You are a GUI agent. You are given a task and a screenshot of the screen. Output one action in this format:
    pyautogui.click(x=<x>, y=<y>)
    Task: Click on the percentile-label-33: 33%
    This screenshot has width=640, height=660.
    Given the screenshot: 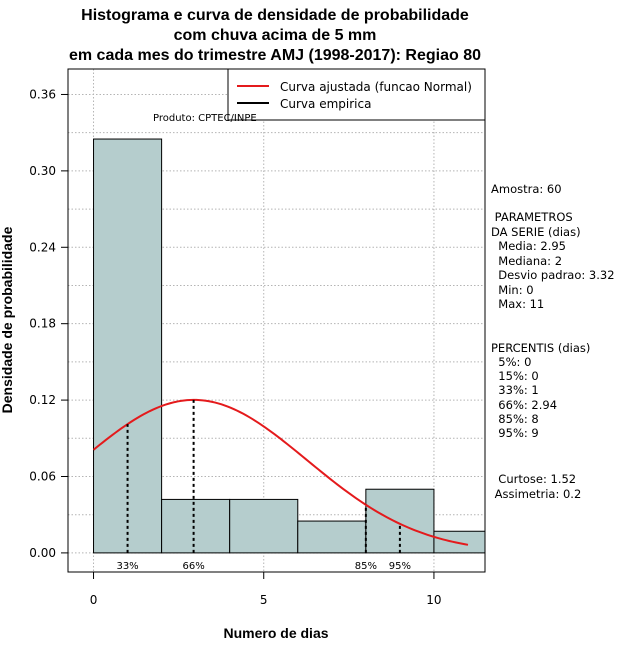 What is the action you would take?
    pyautogui.click(x=127, y=566)
    